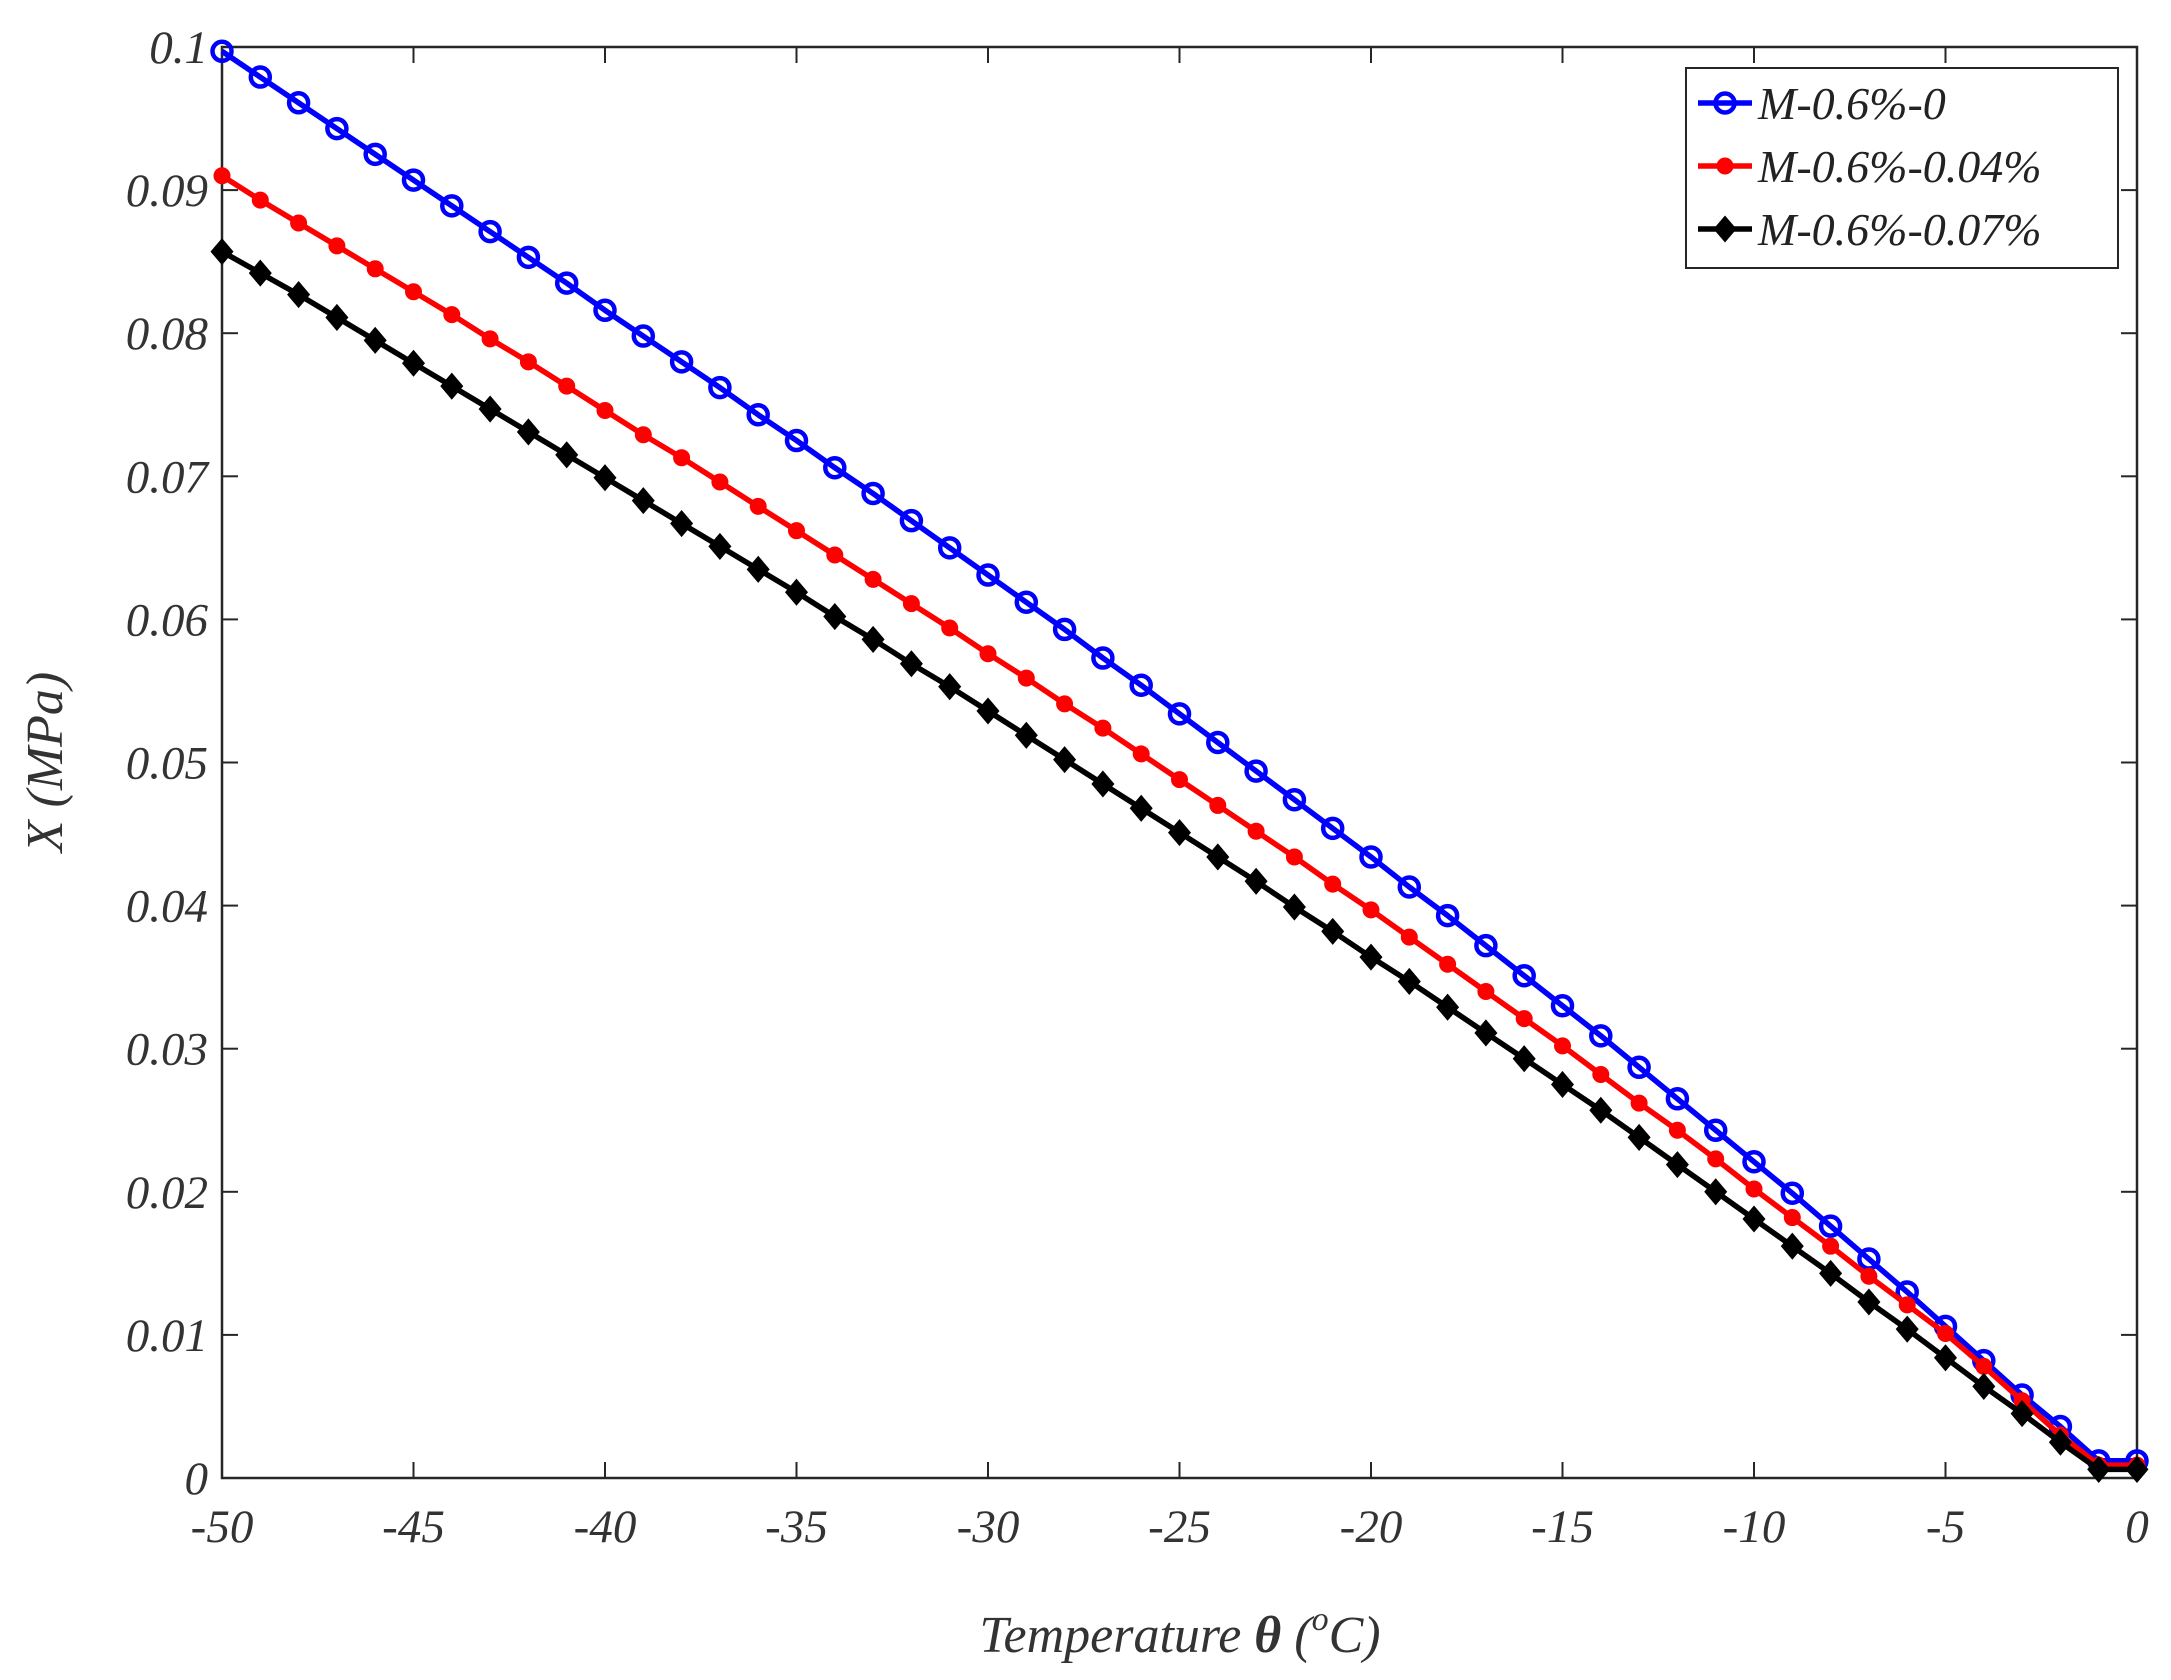 The width and height of the screenshot is (2171, 1680). Describe the element at coordinates (167, 191) in the screenshot. I see `y-tick-label: 0.09` at that location.